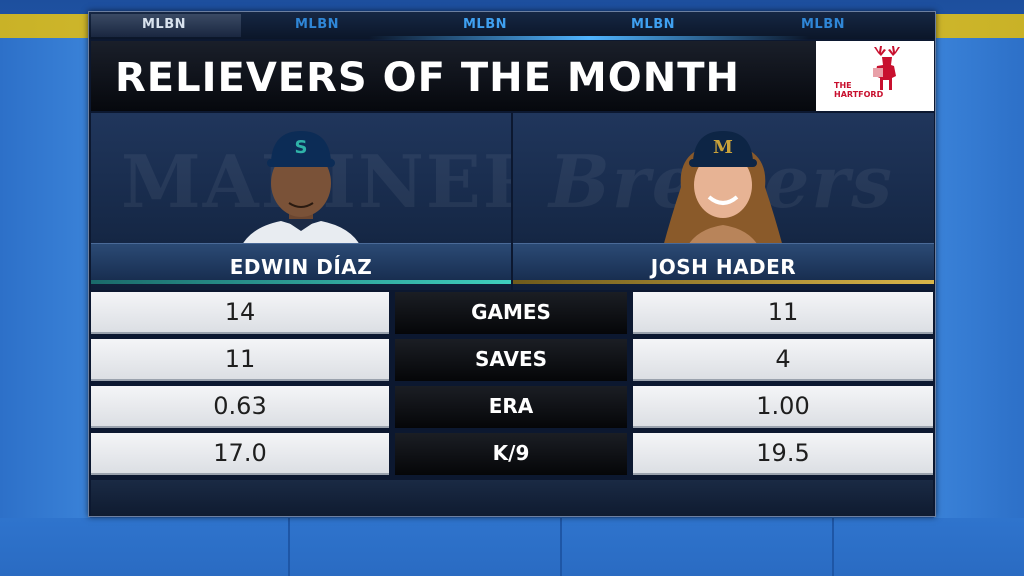 The image size is (1024, 576). Describe the element at coordinates (512, 547) in the screenshot. I see `background-bottom-panels` at that location.